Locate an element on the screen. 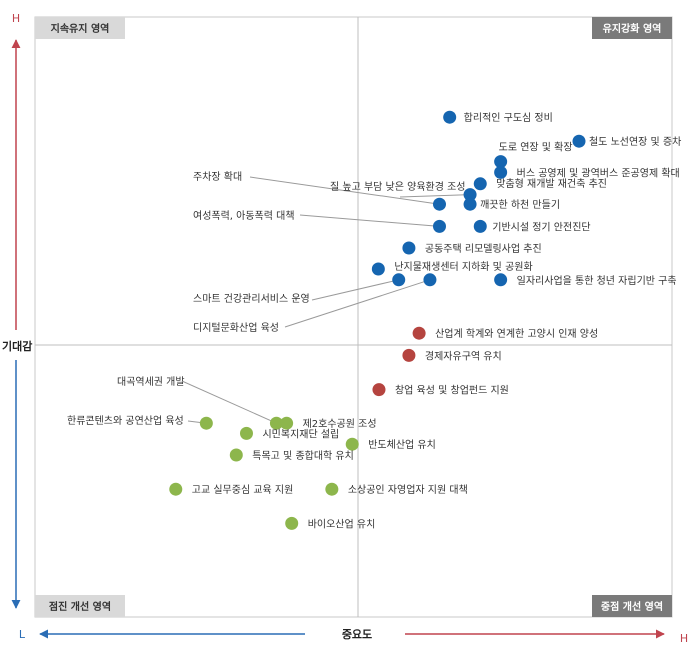  point-label: 도로 연장 및 확장 is located at coordinates (536, 148).